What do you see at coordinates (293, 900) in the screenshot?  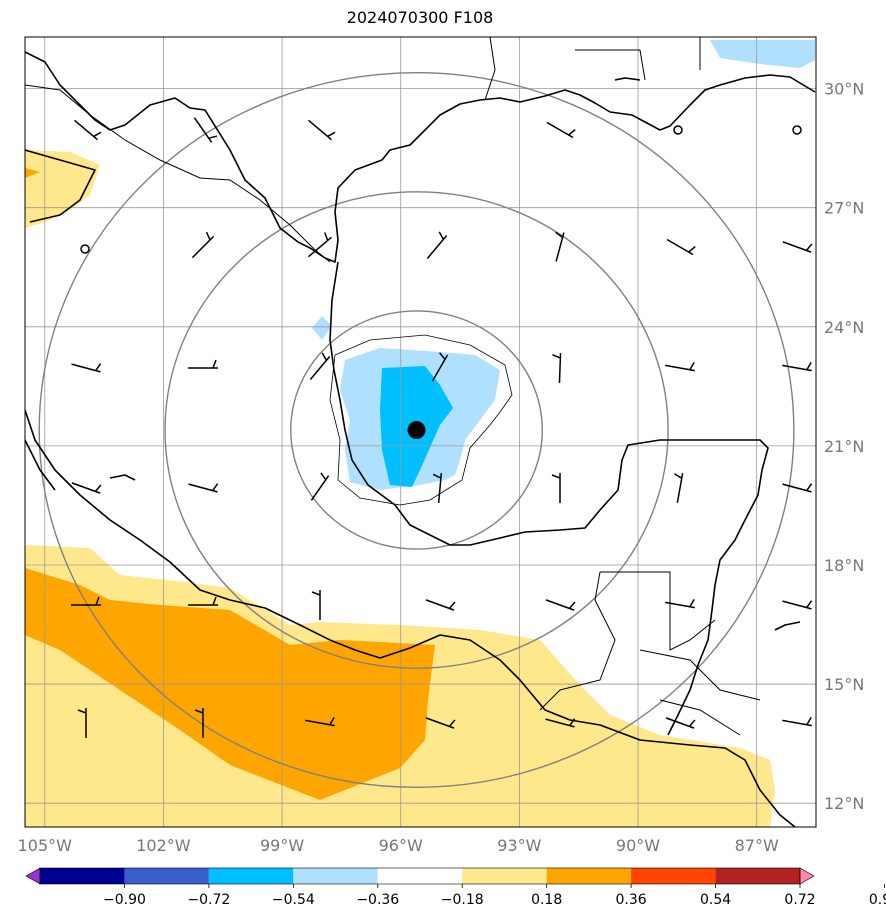 I see `colorbar-tick-label: −0.54` at bounding box center [293, 900].